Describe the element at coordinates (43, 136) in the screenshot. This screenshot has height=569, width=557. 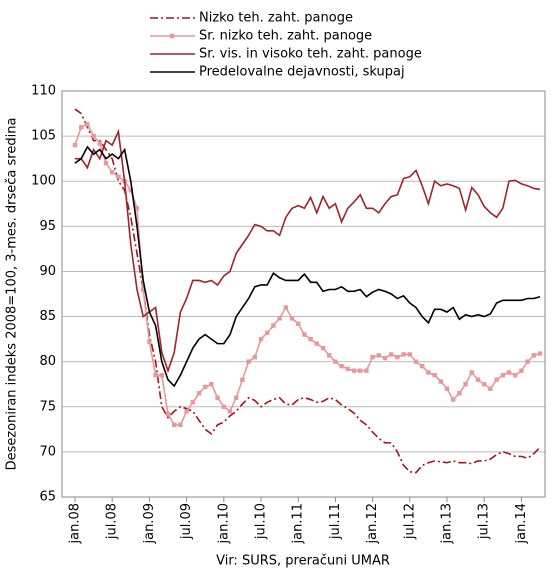
I see `y-tick-label: 105` at that location.